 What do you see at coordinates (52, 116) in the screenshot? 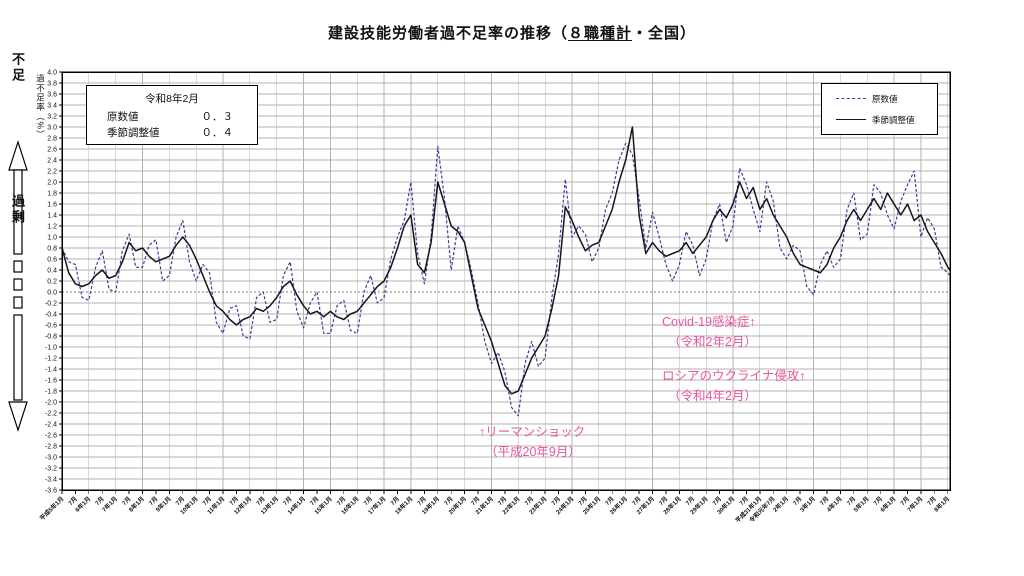
I see `y-tick-label: 3.2` at bounding box center [52, 116].